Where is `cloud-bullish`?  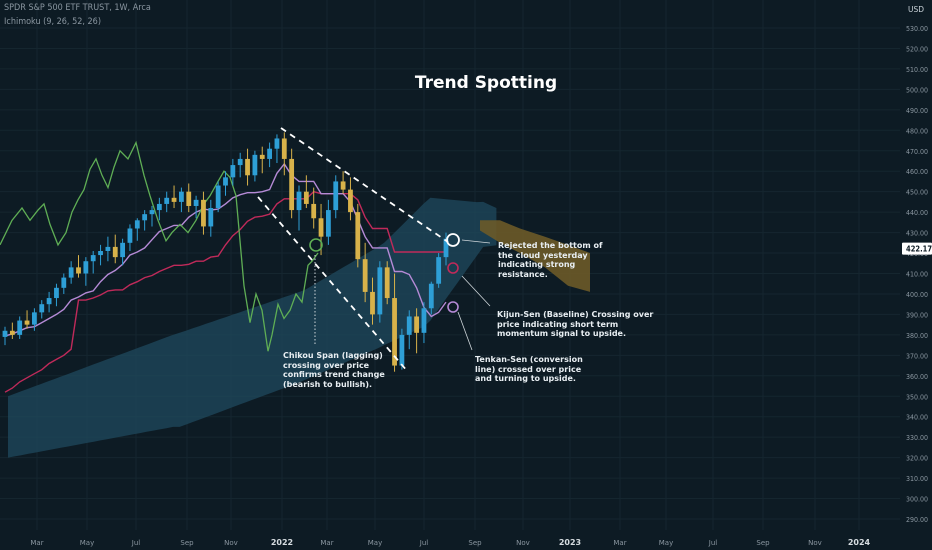 cloud-bullish is located at coordinates (535, 256).